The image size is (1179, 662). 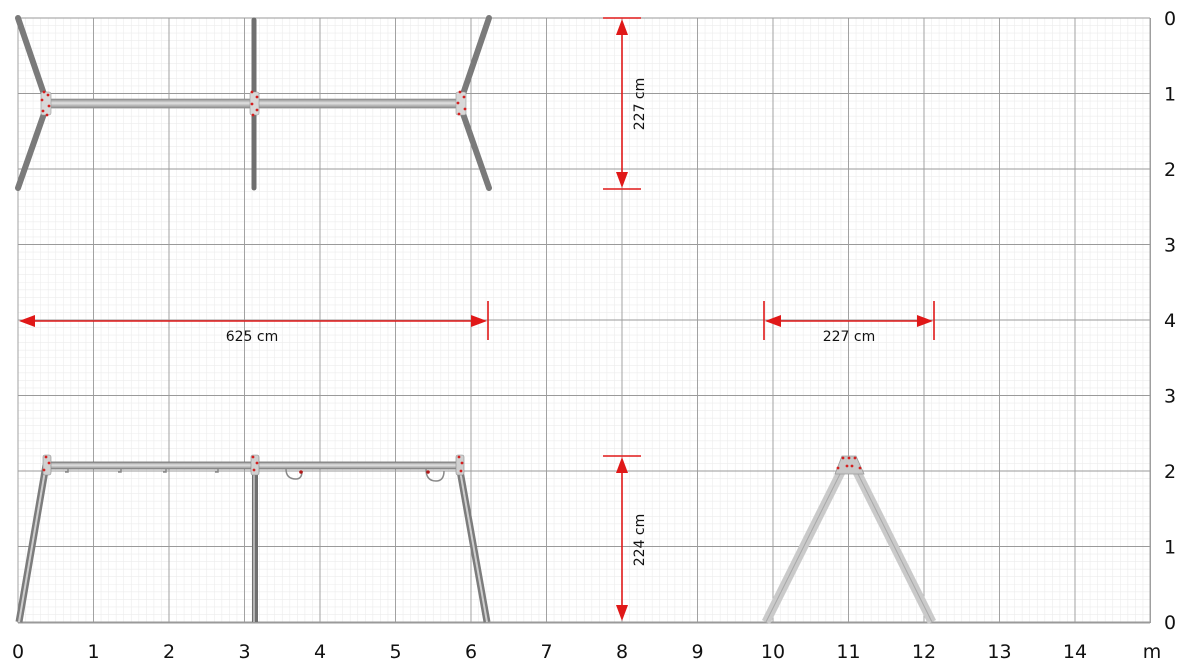 I want to click on dimension-overall-length-label: 625 cm, so click(x=252, y=337).